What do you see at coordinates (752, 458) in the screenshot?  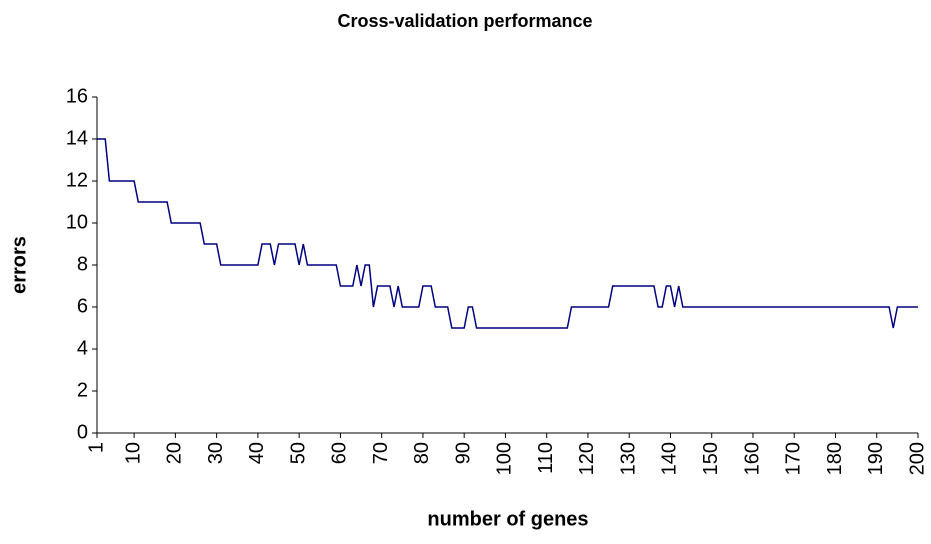 I see `x-tick-label: 160` at bounding box center [752, 458].